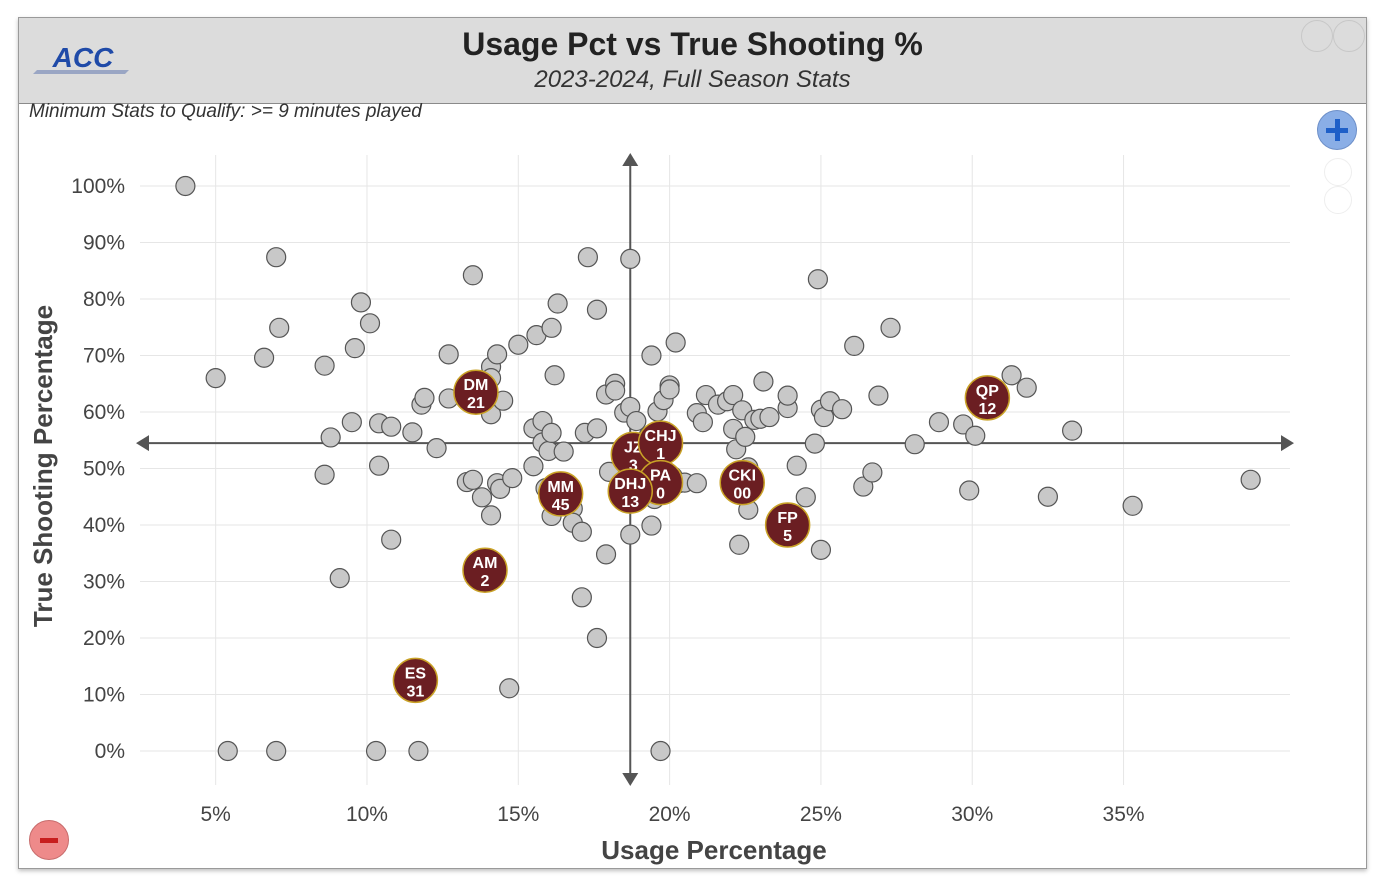  I want to click on highlighted-player: FP5, so click(787, 525).